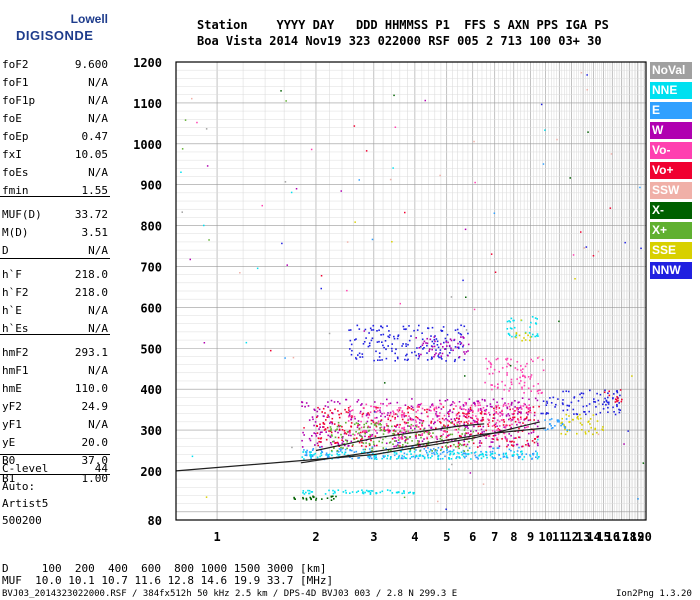 This screenshot has height=600, width=700. Describe the element at coordinates (5, 250) in the screenshot. I see `param-name: D` at that location.